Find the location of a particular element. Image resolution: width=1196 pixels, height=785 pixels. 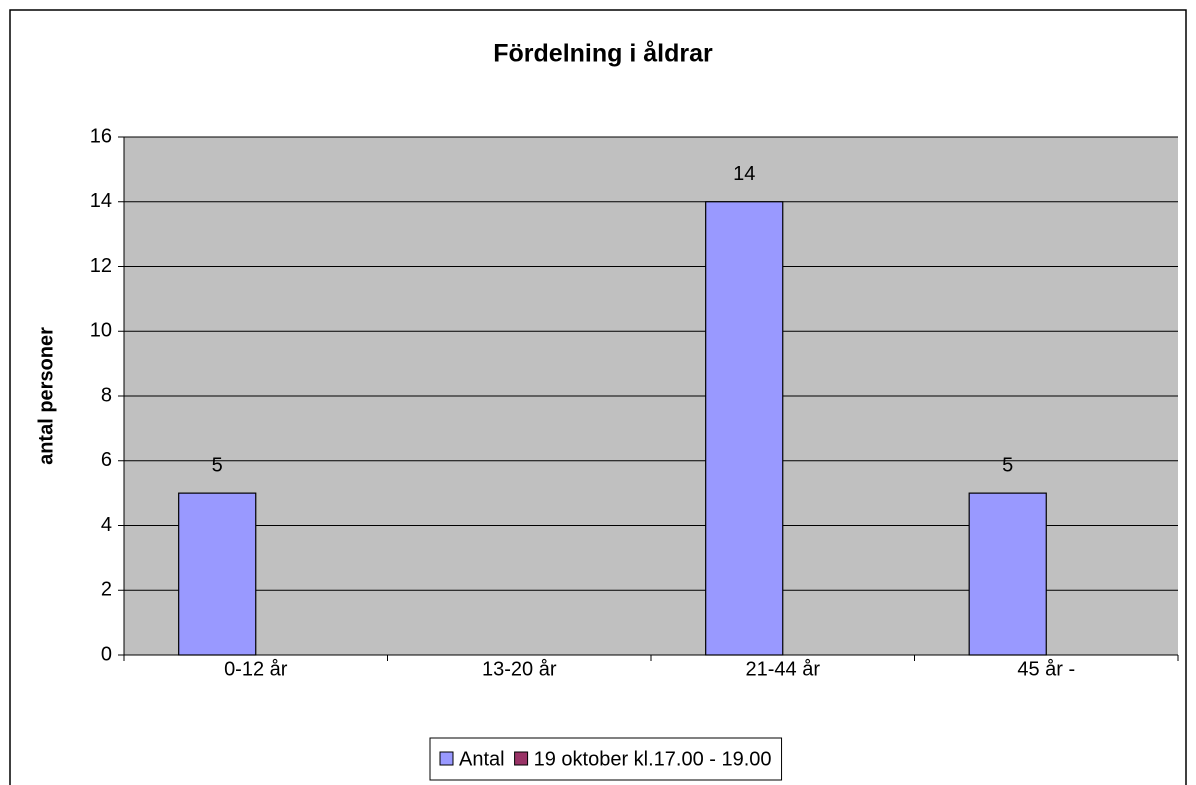

legend-label: 19 oktober kl.17.00 - 19.00 is located at coordinates (653, 759).